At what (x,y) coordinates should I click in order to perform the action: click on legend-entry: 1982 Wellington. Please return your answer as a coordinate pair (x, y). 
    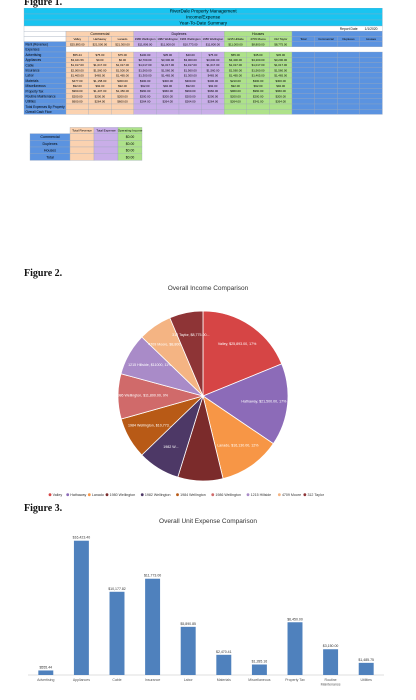
    Looking at the image, I should click on (158, 495).